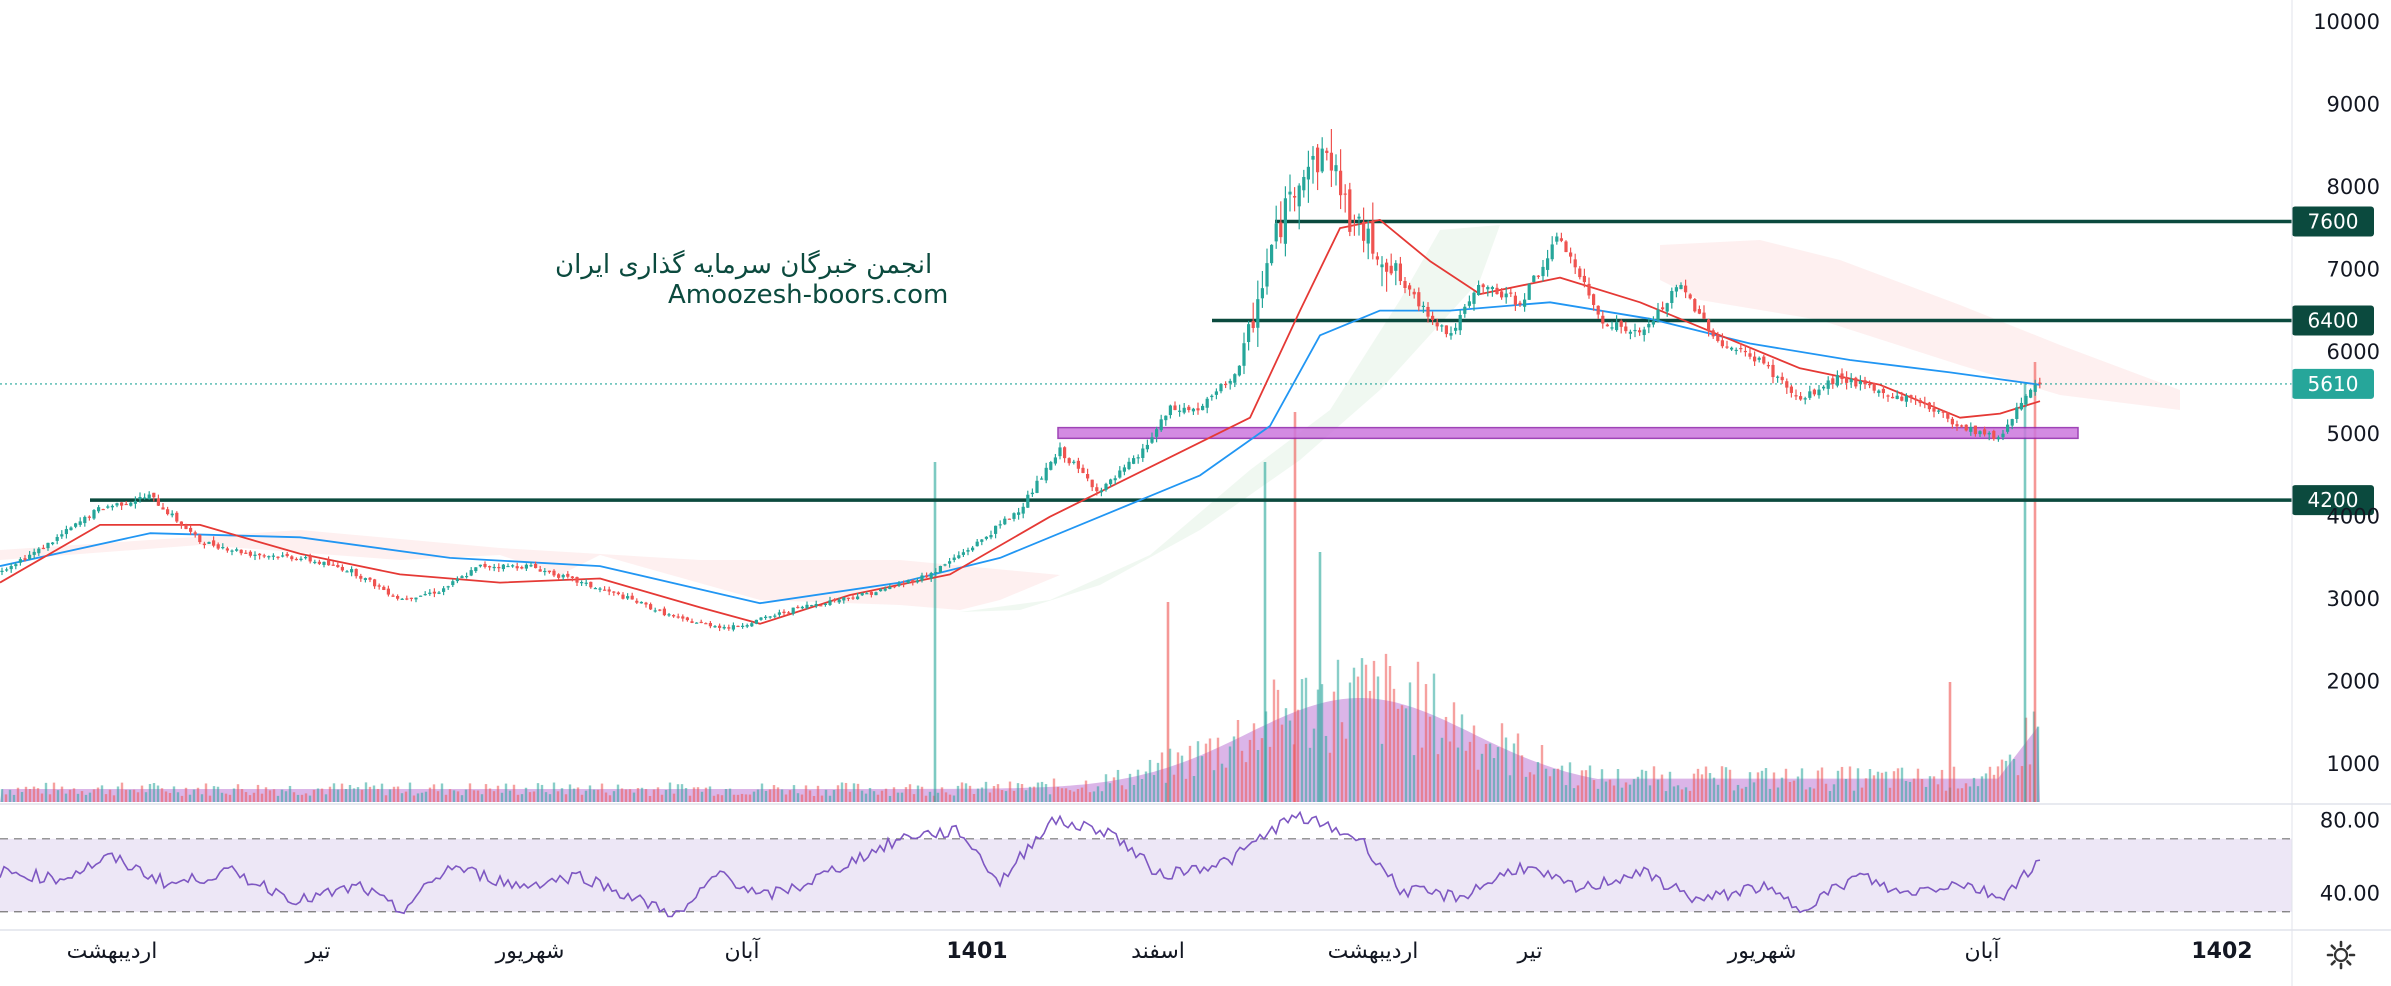 This screenshot has height=986, width=2391. Describe the element at coordinates (2025, 592) in the screenshot. I see `volume-spike` at that location.